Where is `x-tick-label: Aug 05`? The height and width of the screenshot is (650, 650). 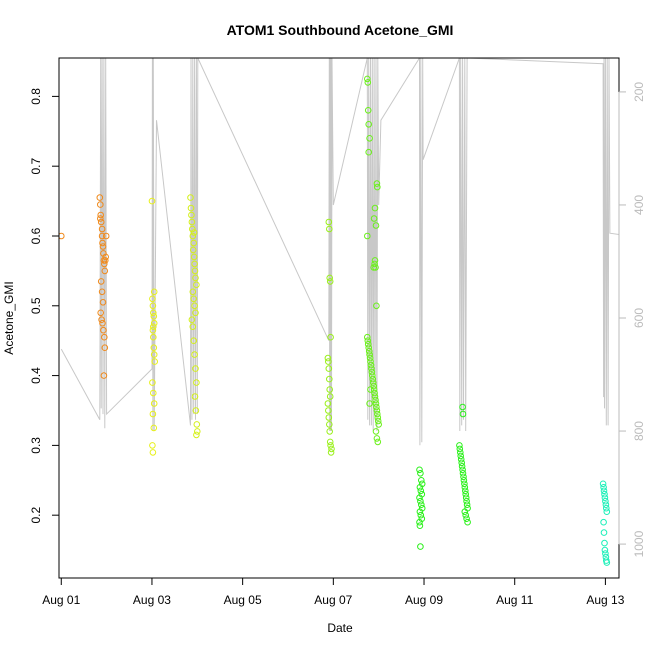 x-tick-label: Aug 05 is located at coordinates (243, 600).